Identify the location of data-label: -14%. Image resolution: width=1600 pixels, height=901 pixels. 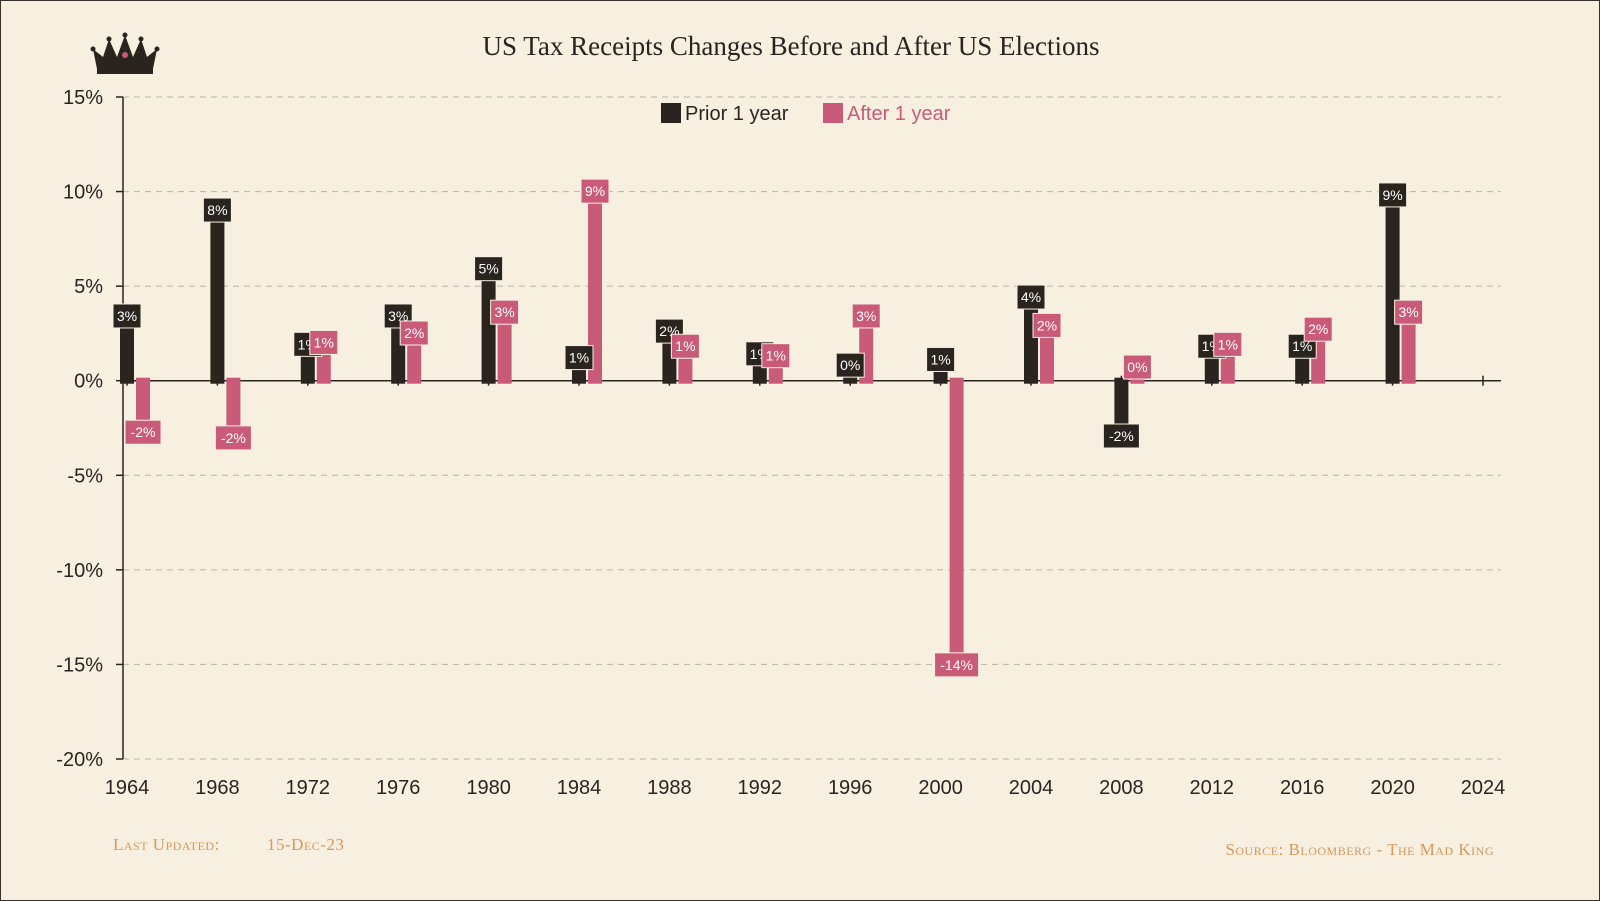
(956, 665).